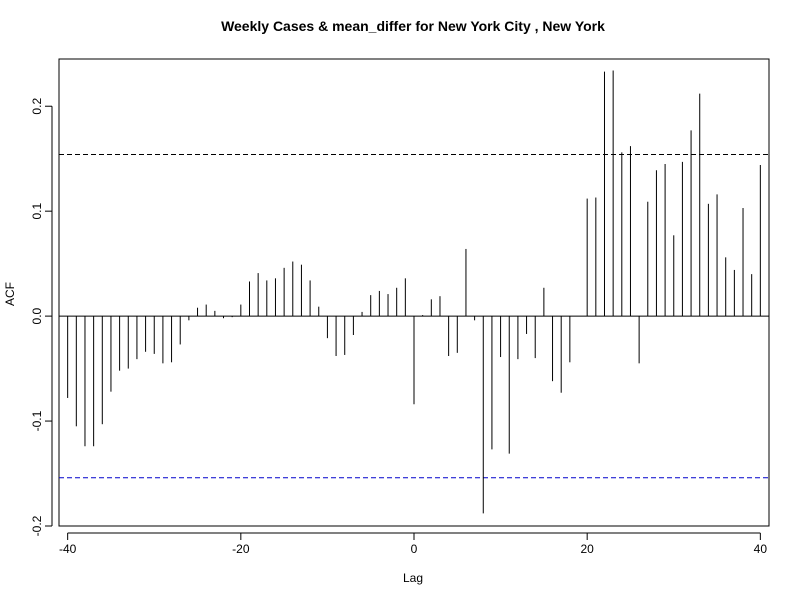  What do you see at coordinates (413, 578) in the screenshot?
I see `x-axis-label: Lag` at bounding box center [413, 578].